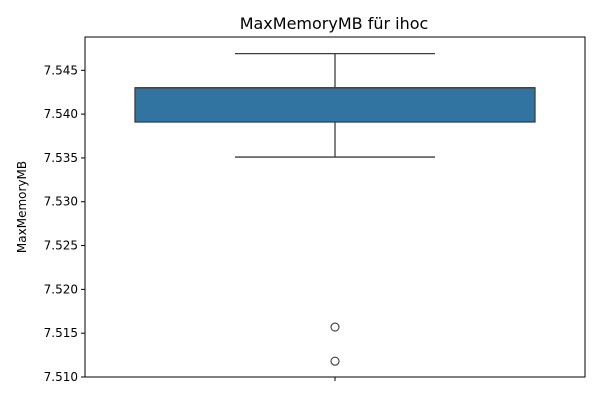  I want to click on y-tick-label: 7.540, so click(61, 114).